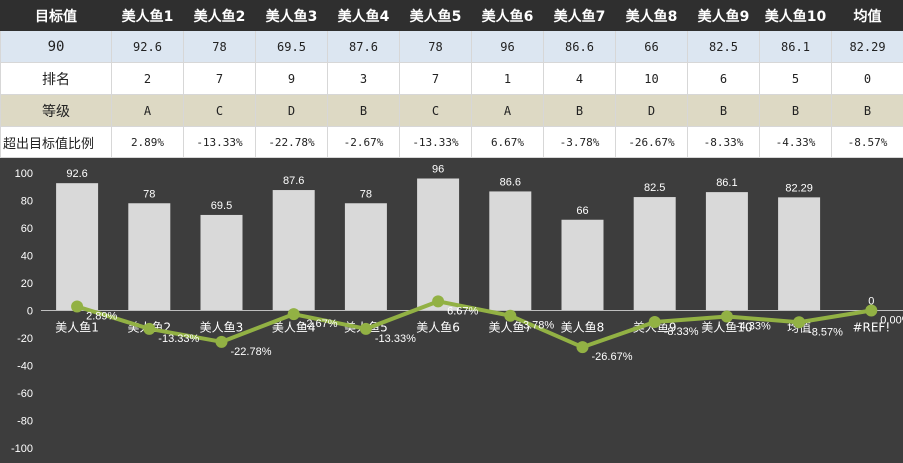 The image size is (903, 463). Describe the element at coordinates (219, 142) in the screenshot. I see `percent-cell: -13.33%` at that location.